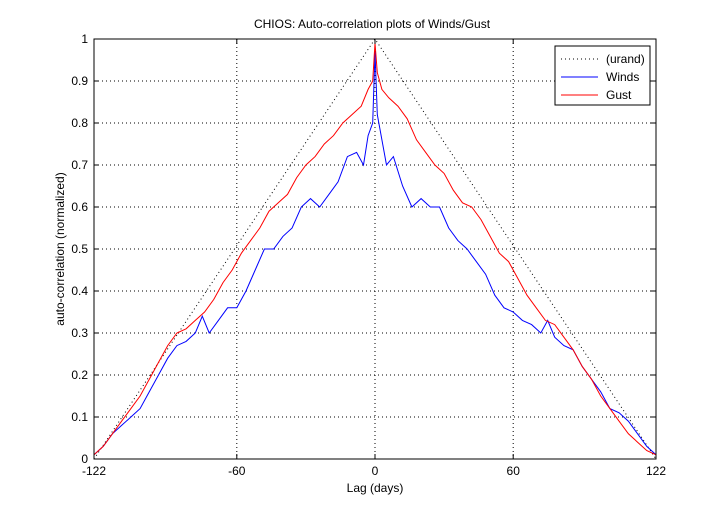 This screenshot has height=521, width=727. I want to click on x-tick-label: -60, so click(237, 471).